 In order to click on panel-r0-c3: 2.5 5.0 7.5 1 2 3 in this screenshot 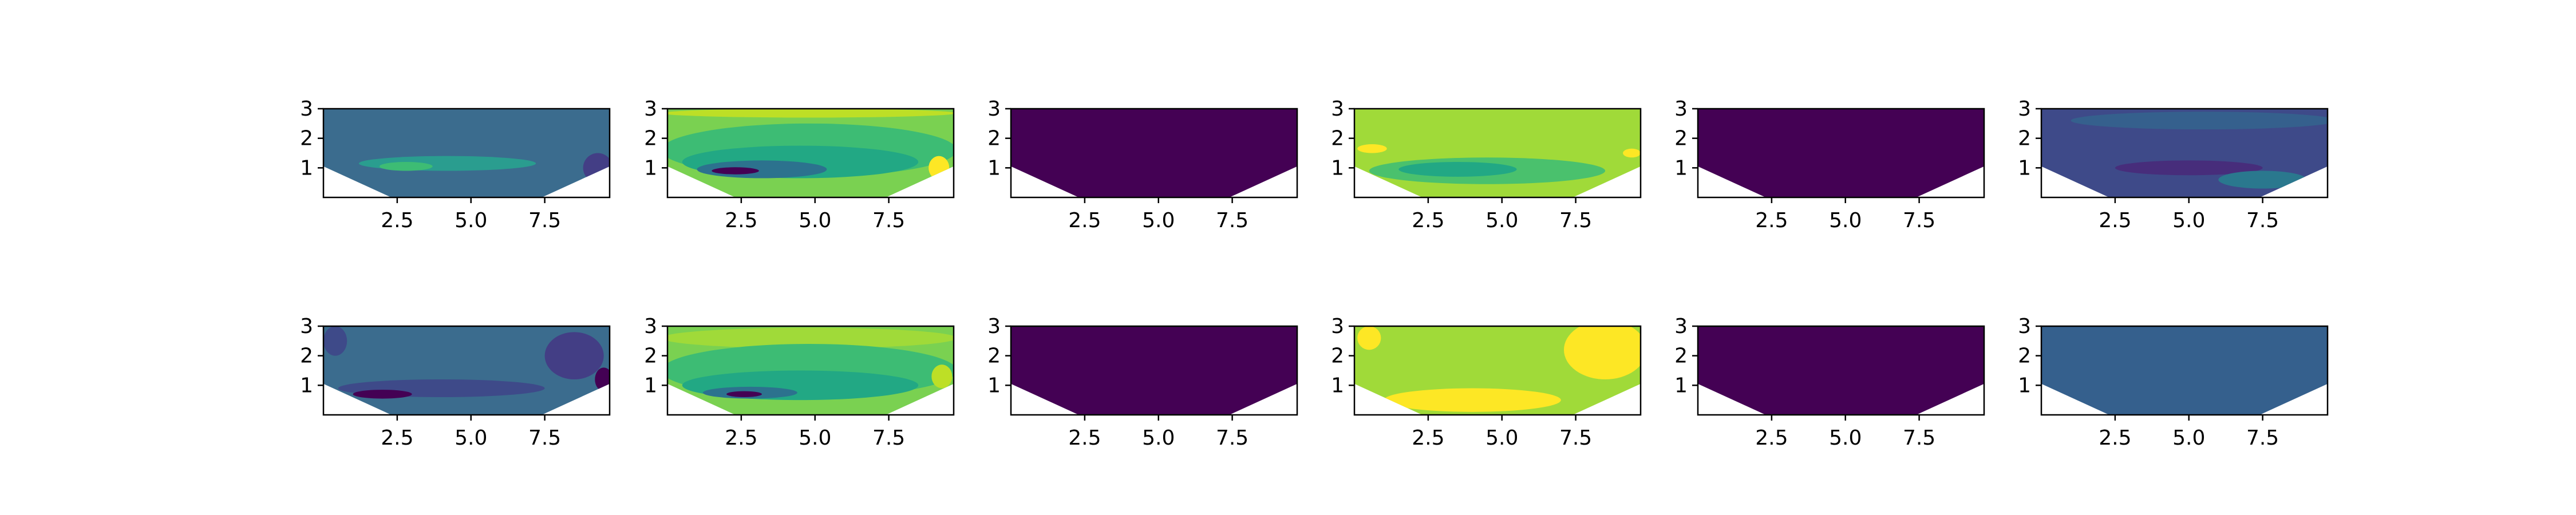, I will do `click(1486, 164)`.